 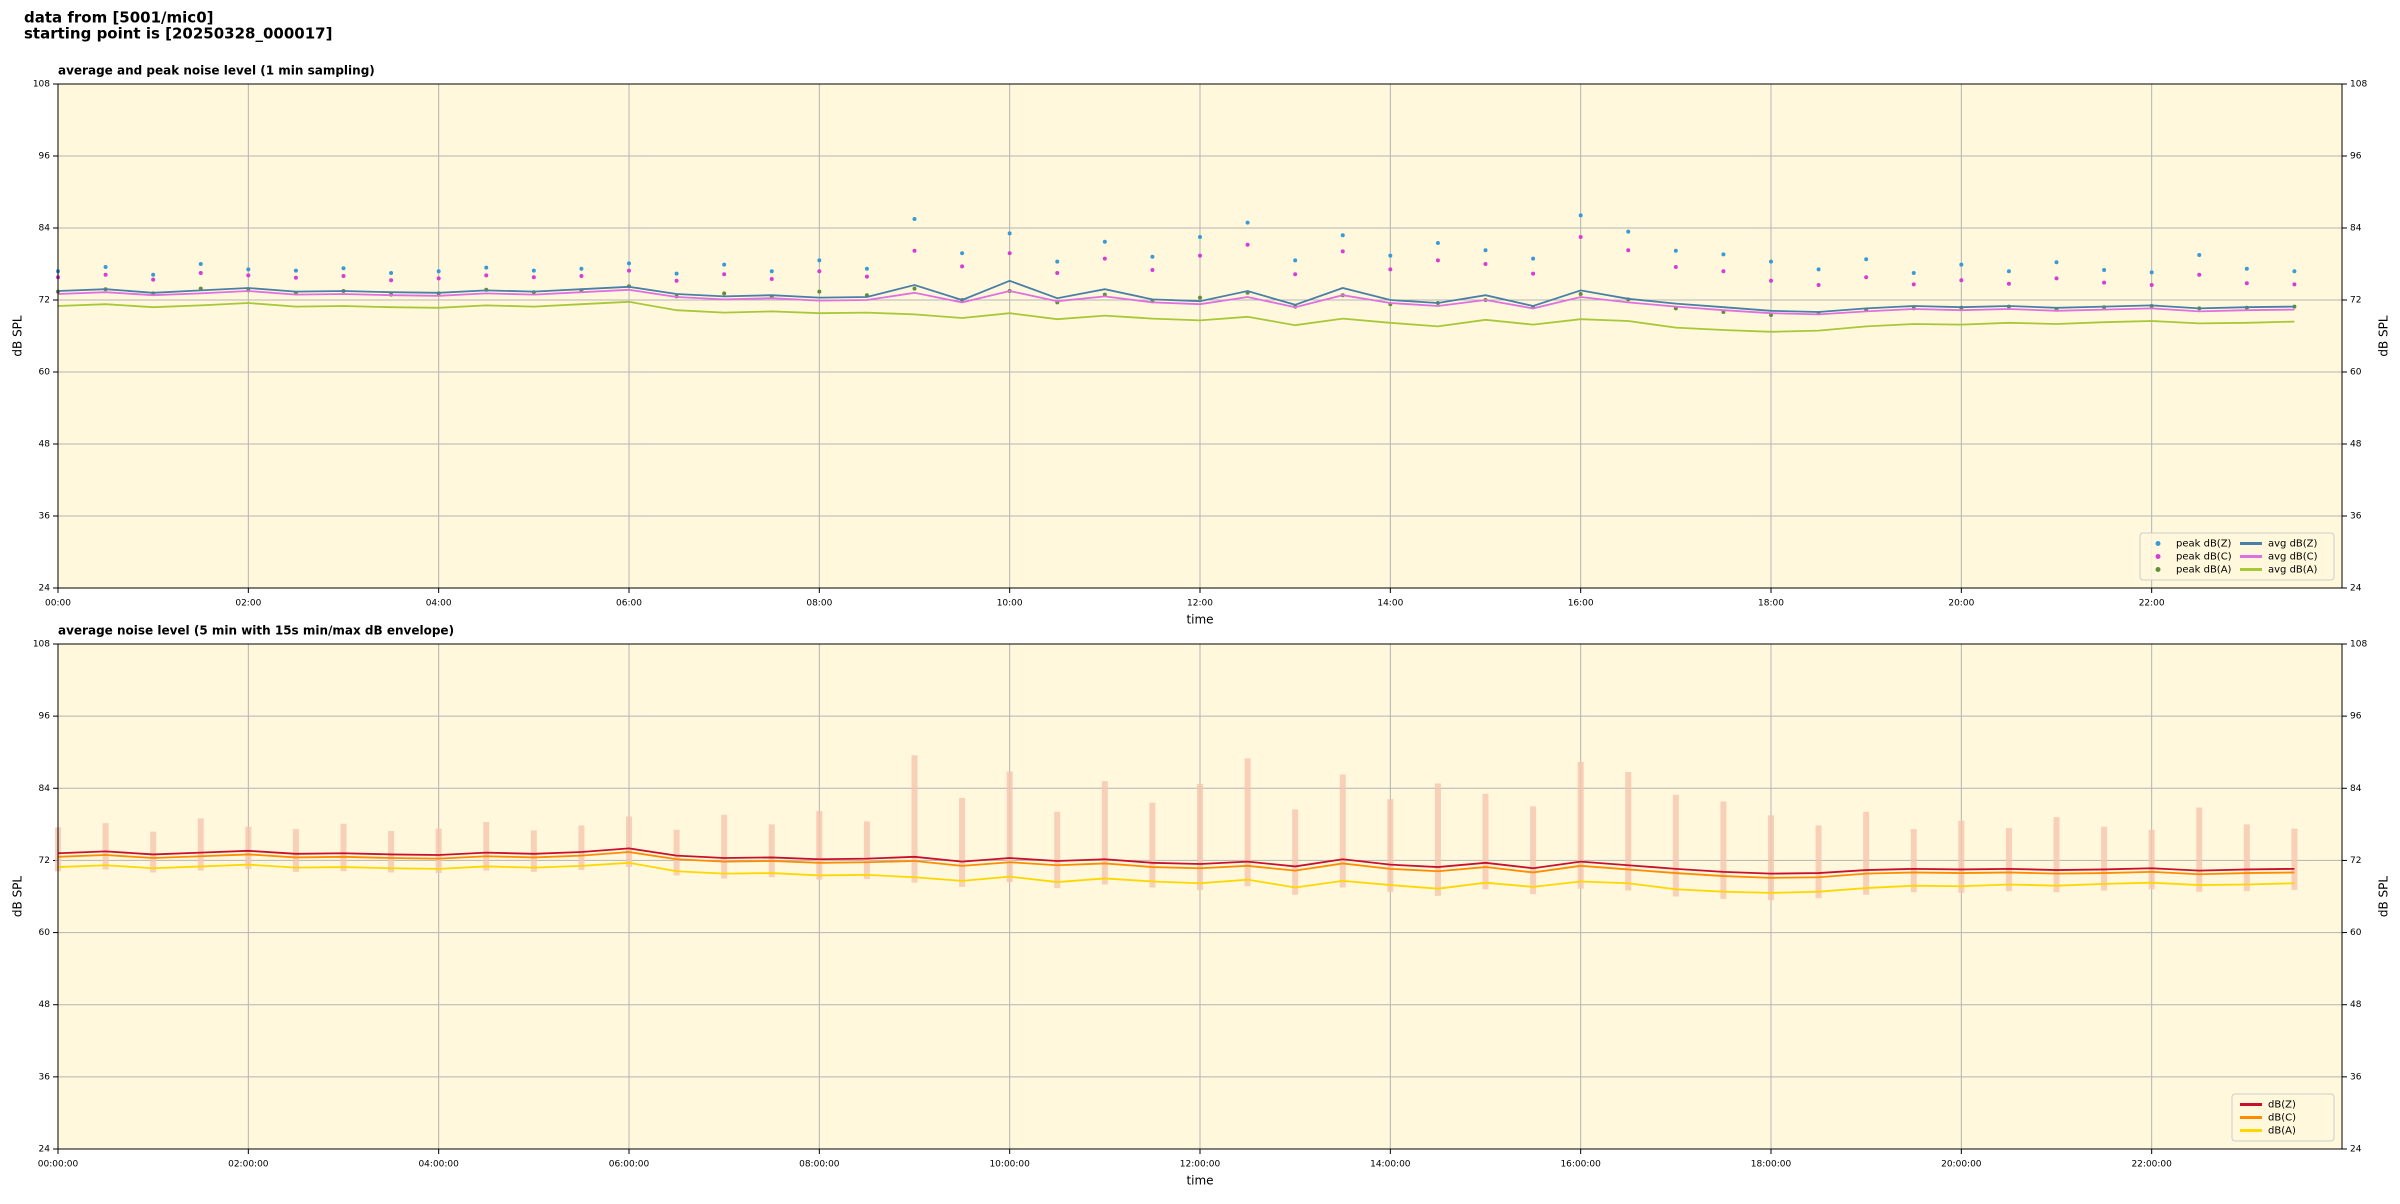 What do you see at coordinates (1390, 1165) in the screenshot?
I see `x-tick-label: 14:00:00` at bounding box center [1390, 1165].